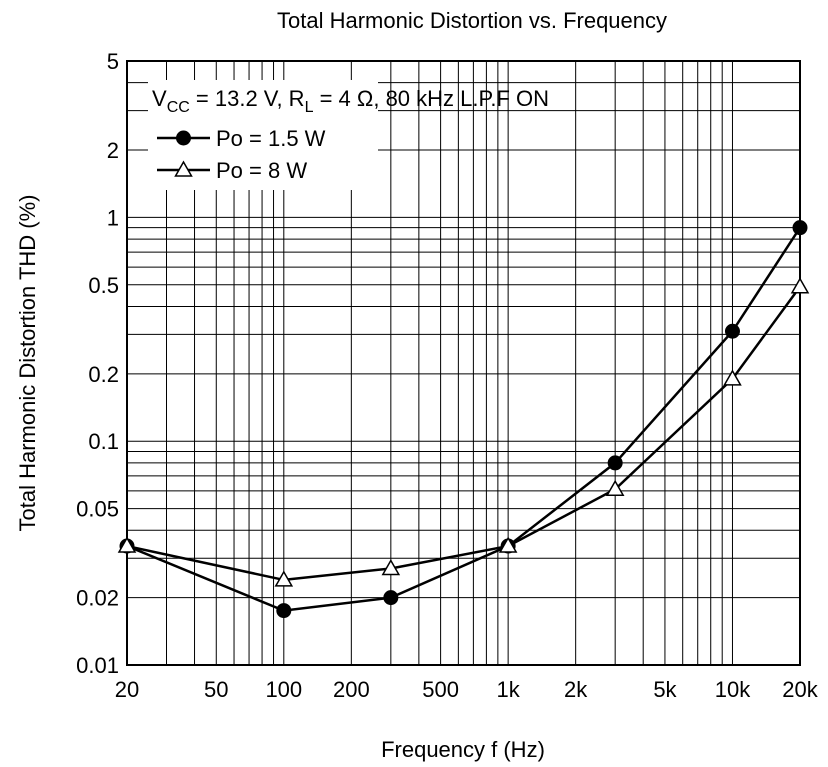 The height and width of the screenshot is (767, 828). I want to click on x-tick-label: 5k, so click(665, 689).